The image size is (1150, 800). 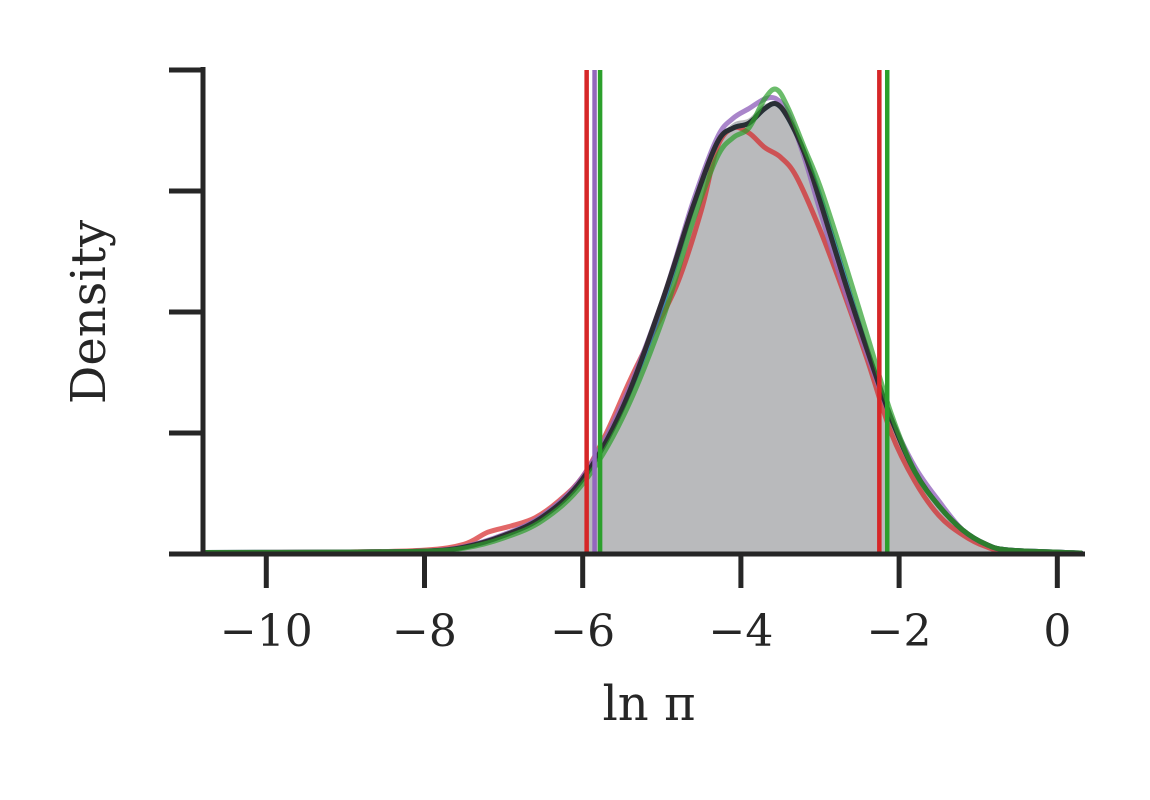 What do you see at coordinates (740, 631) in the screenshot?
I see `x-tick-label: −4` at bounding box center [740, 631].